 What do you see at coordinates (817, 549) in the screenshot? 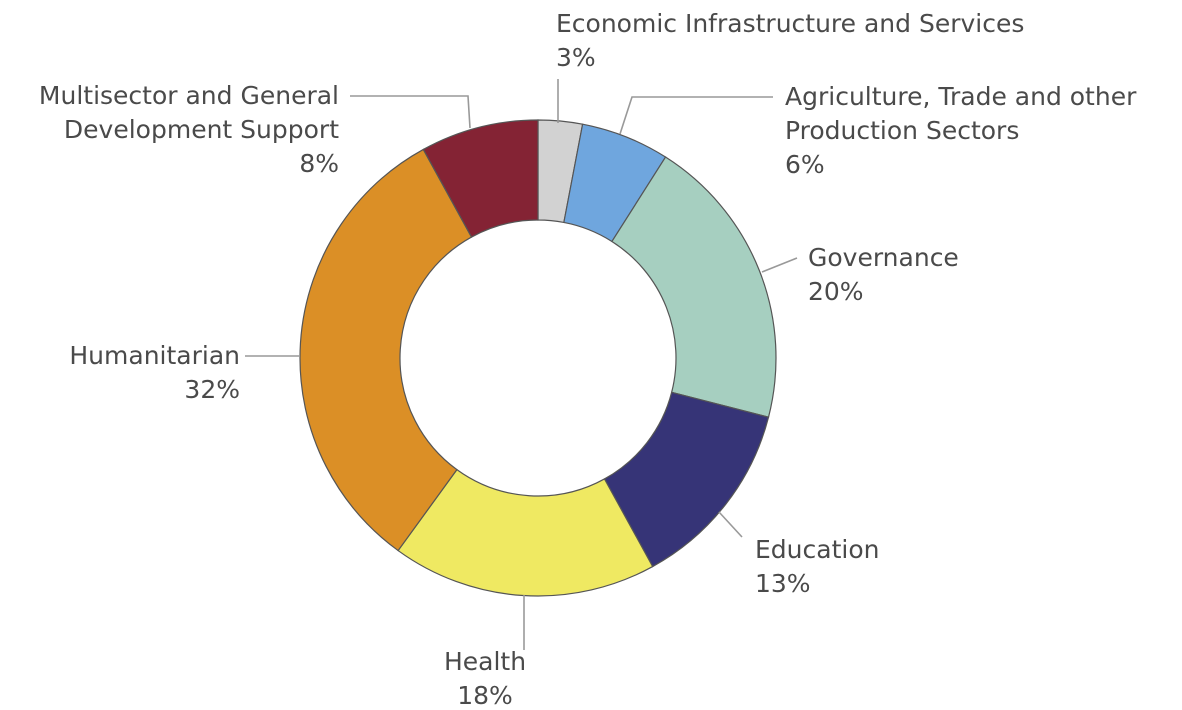
I see `slice-label-education: Education` at bounding box center [817, 549].